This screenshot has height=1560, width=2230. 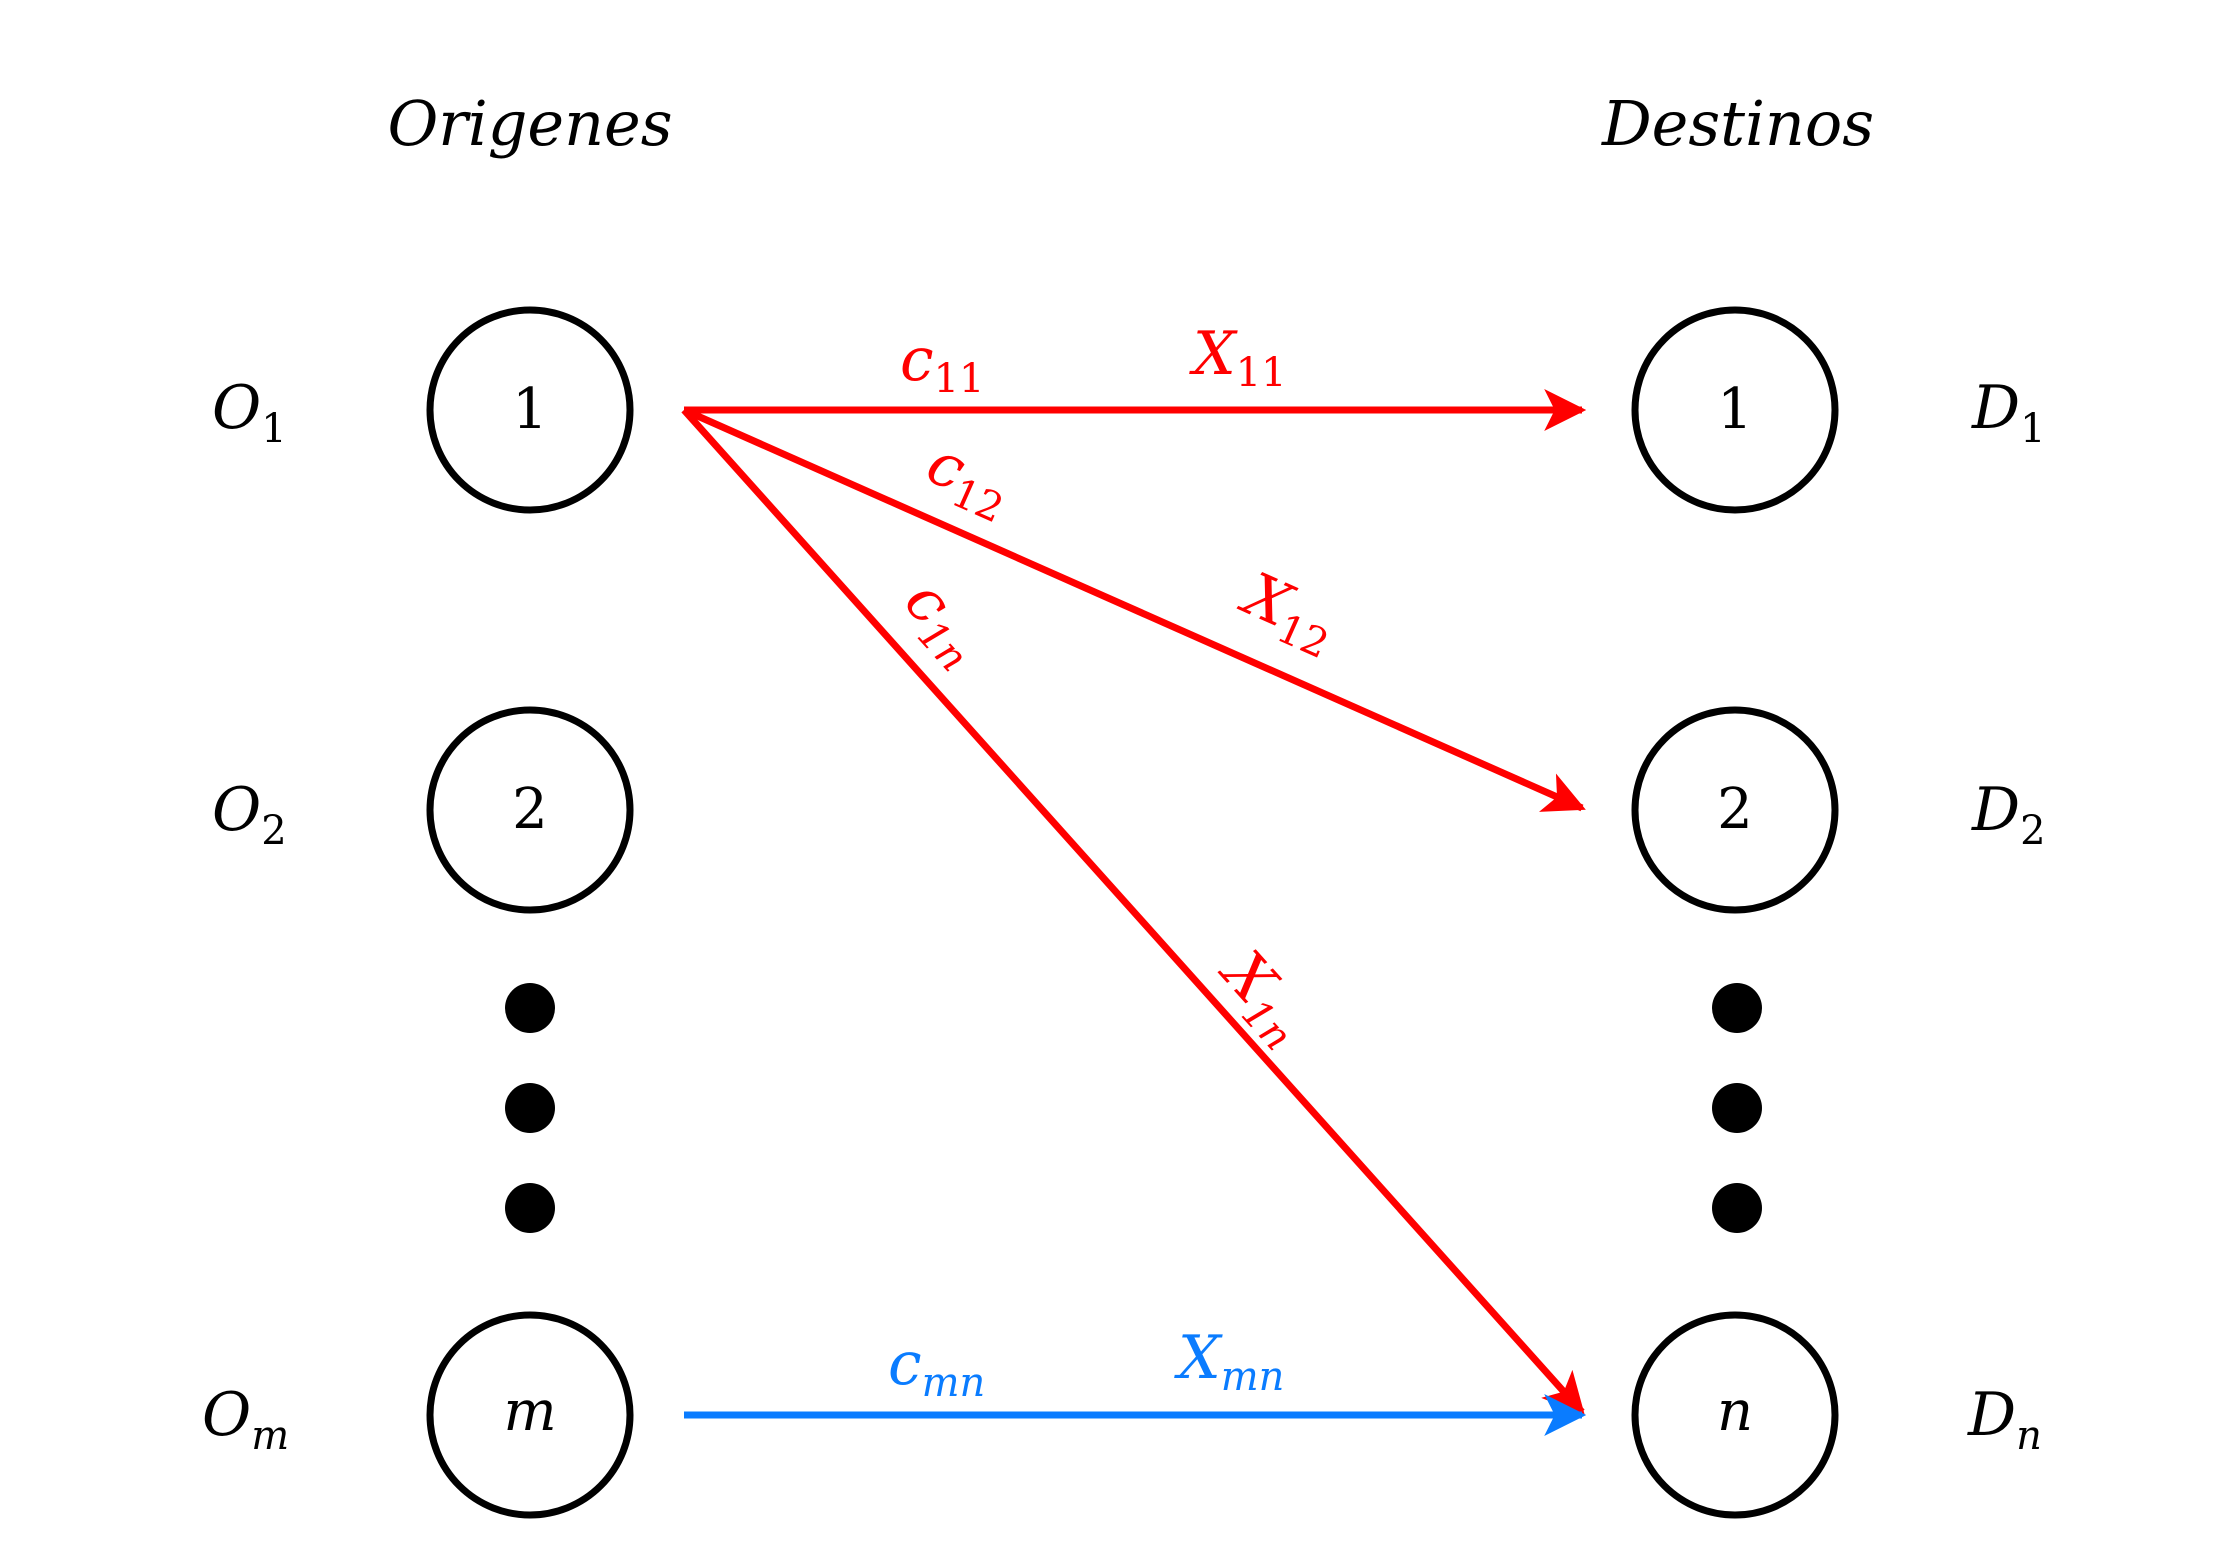 I want to click on origin-node-m: m, so click(x=530, y=1415).